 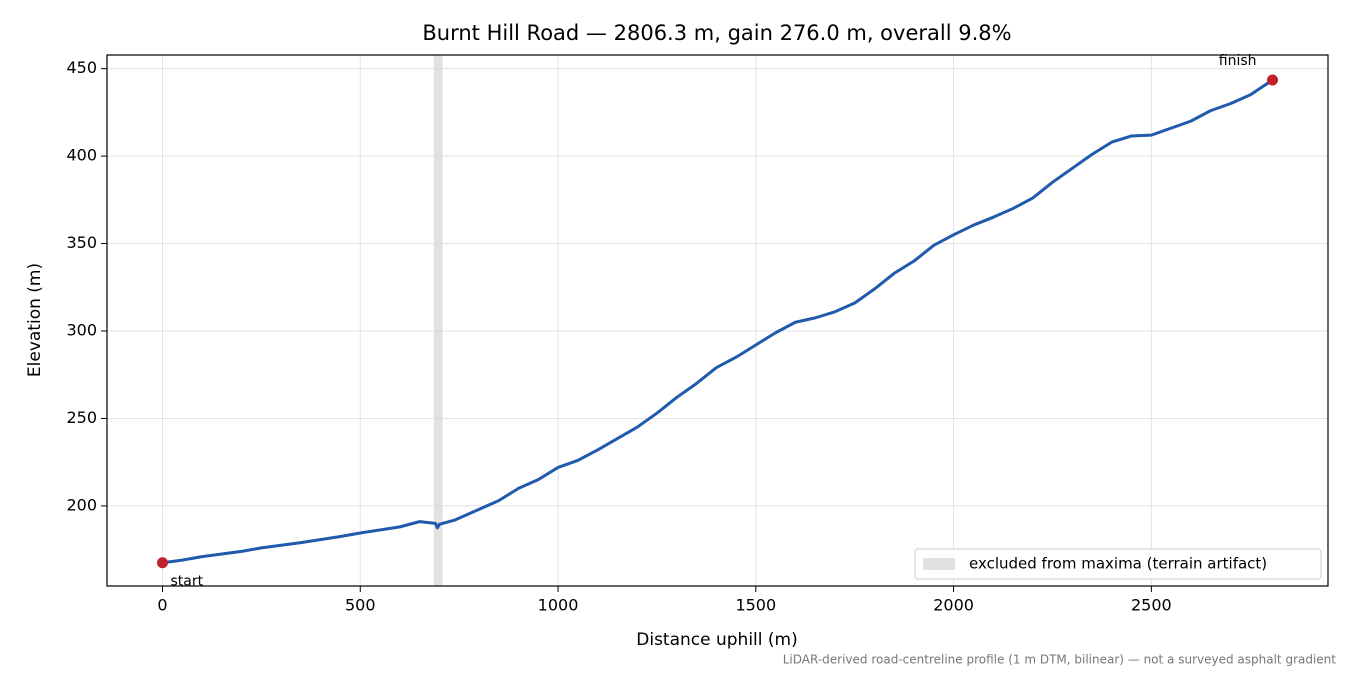 I want to click on legend-box, so click(x=1118, y=564).